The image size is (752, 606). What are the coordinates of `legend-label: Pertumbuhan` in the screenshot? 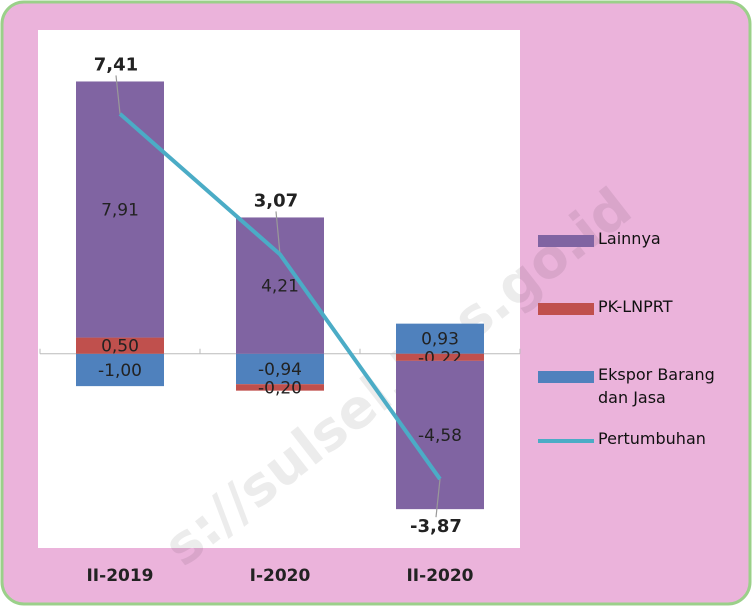 It's located at (652, 438).